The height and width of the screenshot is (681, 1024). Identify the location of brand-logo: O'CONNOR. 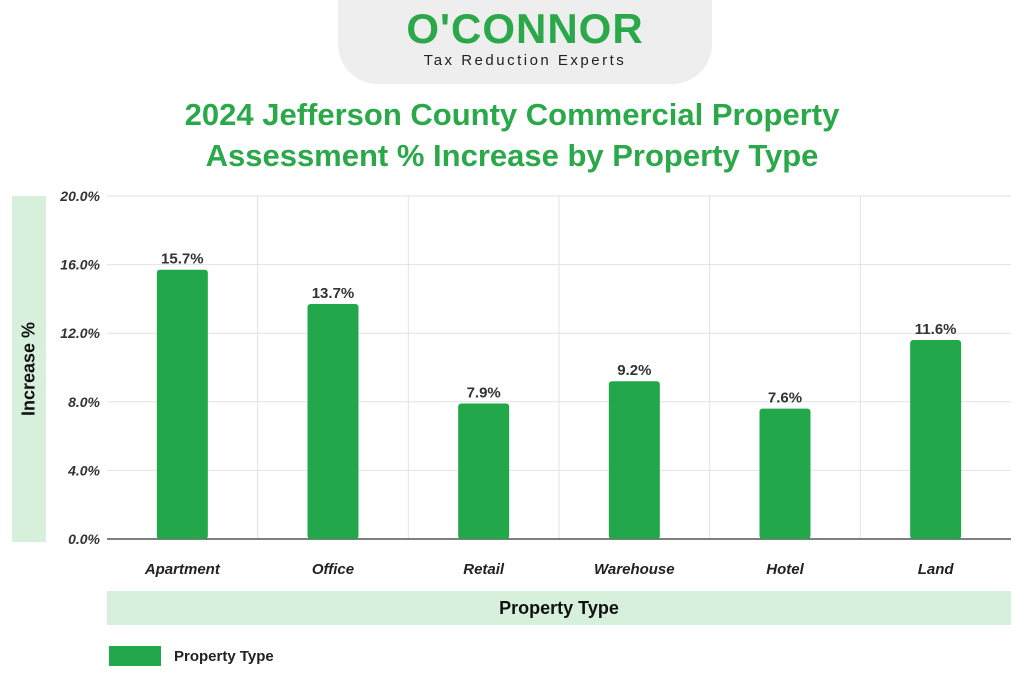
(525, 28).